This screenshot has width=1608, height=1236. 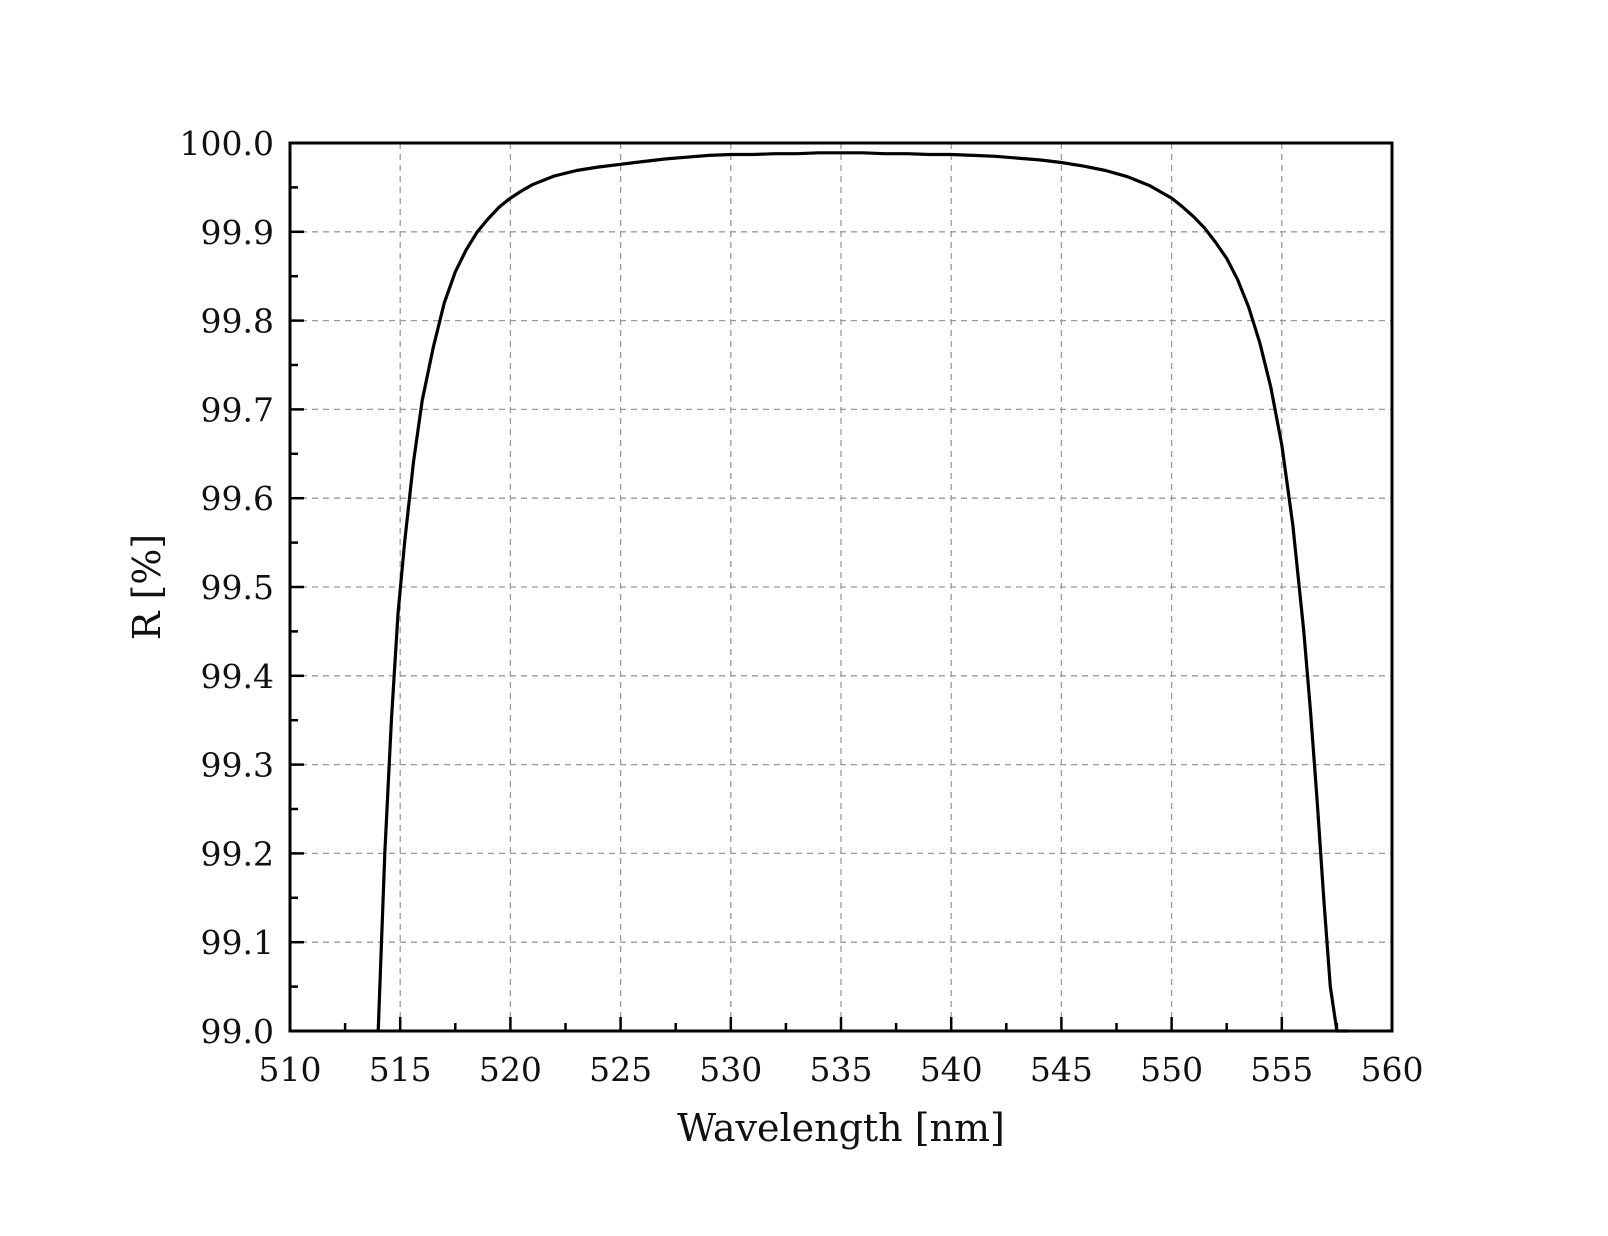 I want to click on y-tick-label: 99.4, so click(x=237, y=676).